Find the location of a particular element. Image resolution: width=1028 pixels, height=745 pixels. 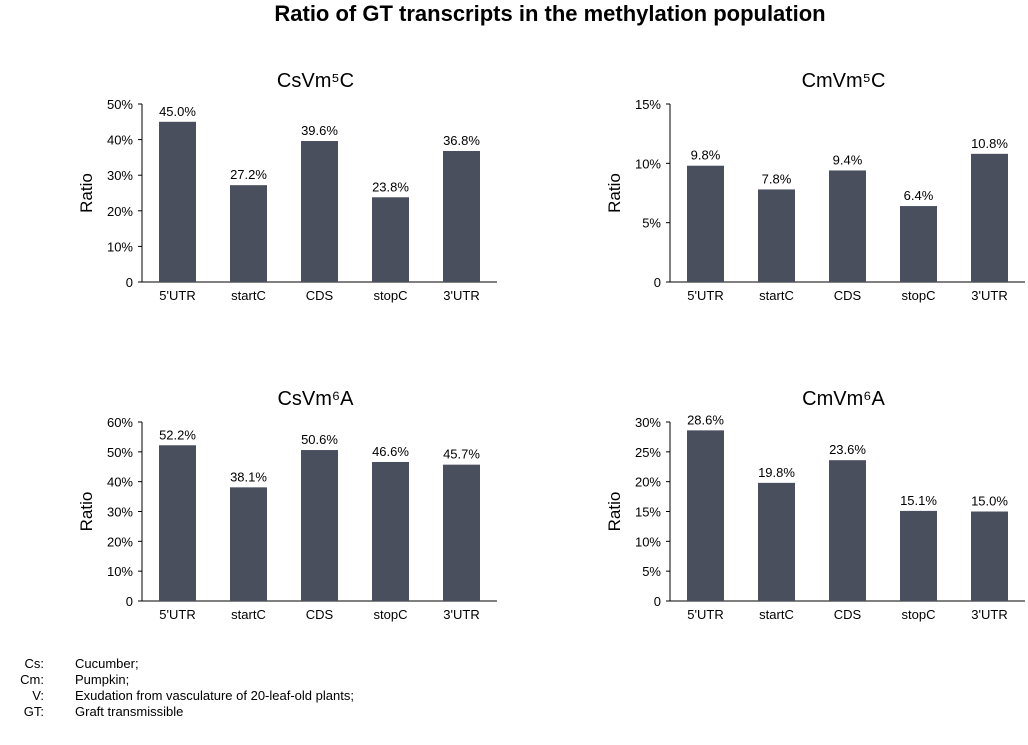

legend-row: GT: Graft transmissible is located at coordinates (250, 712).